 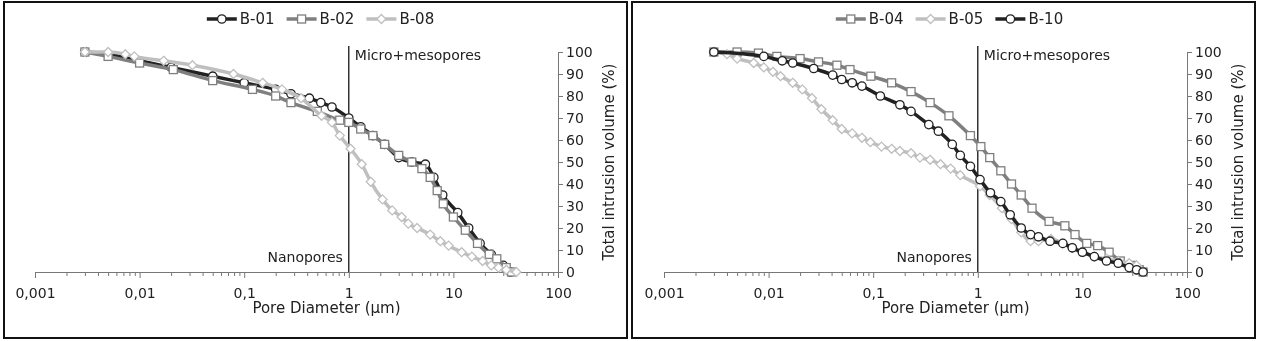 I want to click on legend-label: B-05, so click(x=966, y=19).